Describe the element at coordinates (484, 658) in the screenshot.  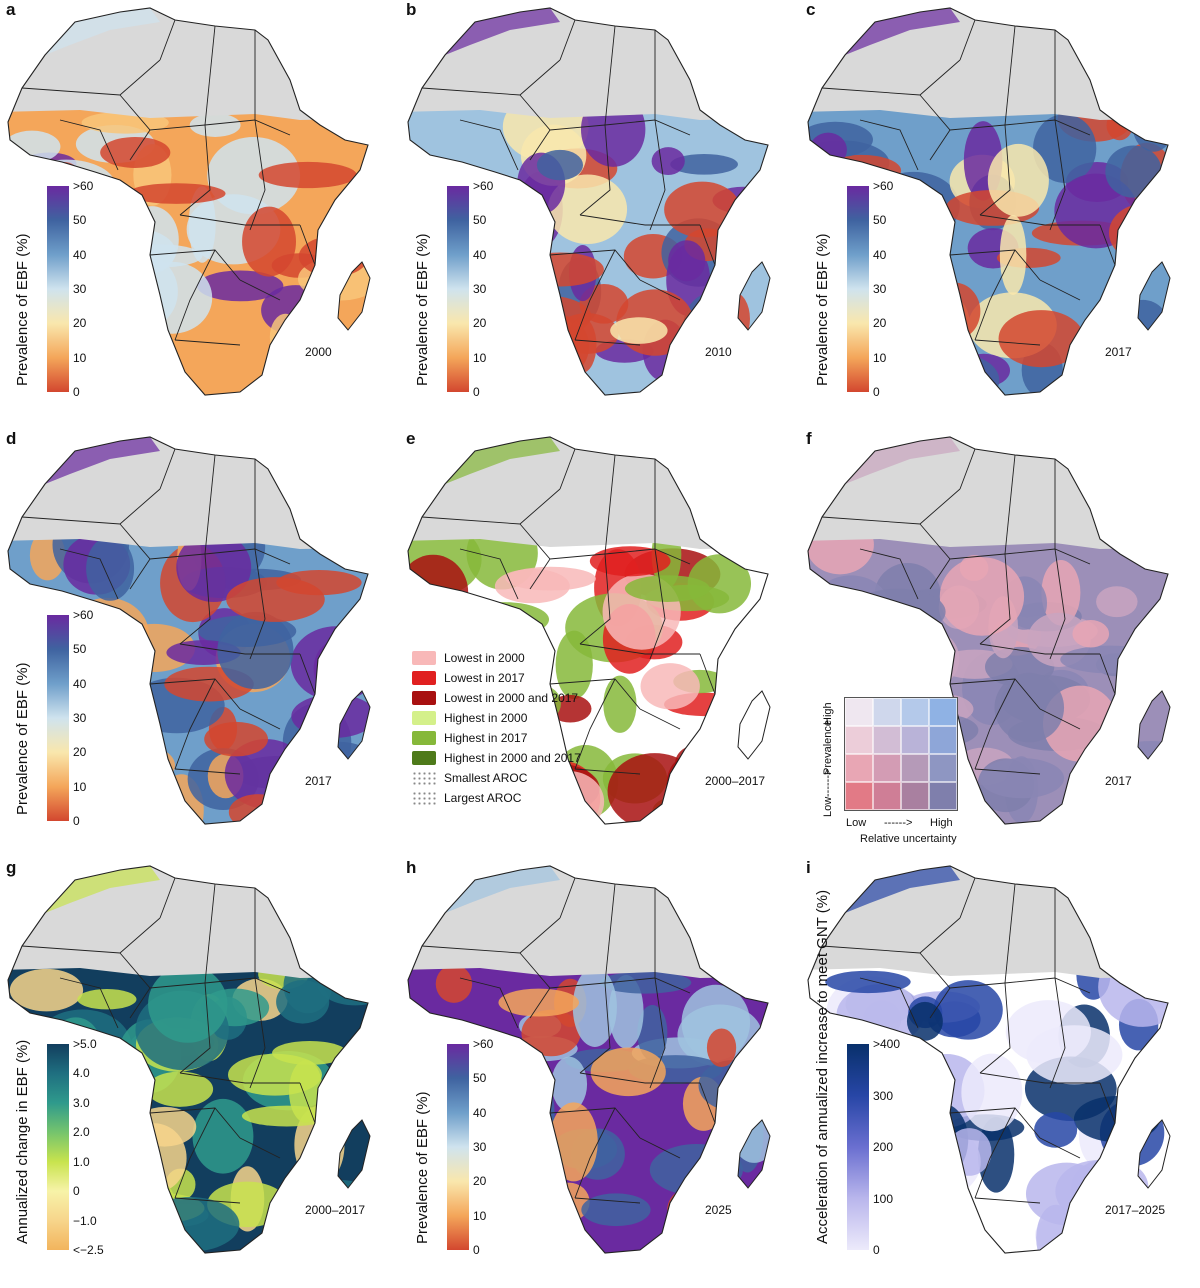
I see `legend-label: Lowest in 2000` at that location.